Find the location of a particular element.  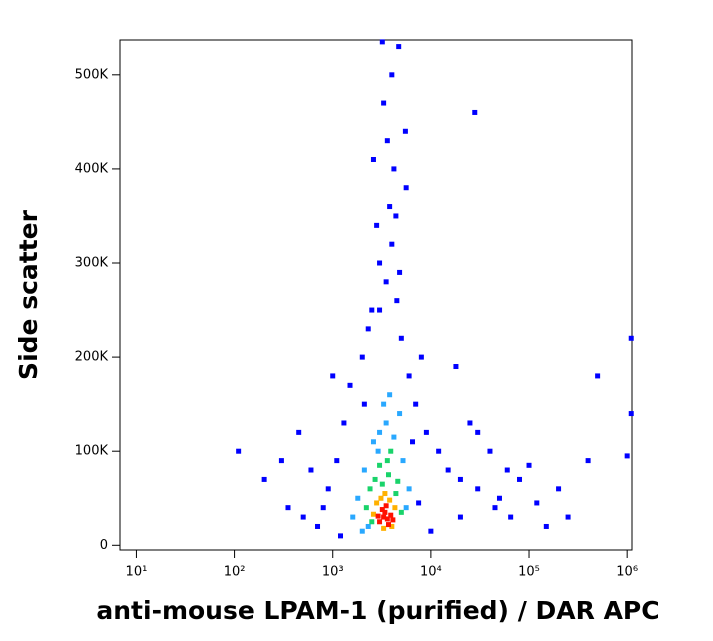

x-tick-label: 10⁶ is located at coordinates (627, 572).